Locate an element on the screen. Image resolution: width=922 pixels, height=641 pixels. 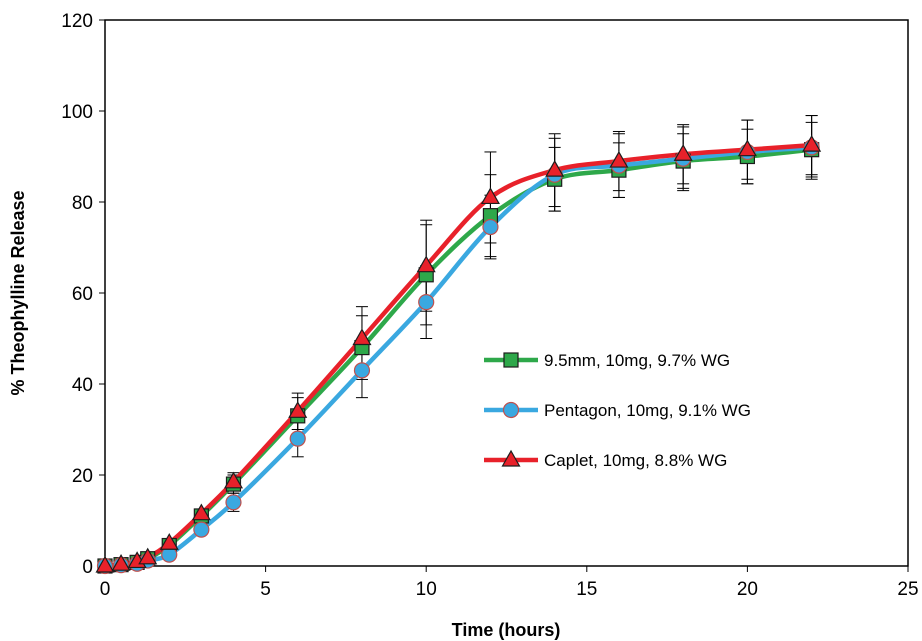
x-tick-label: 10 is located at coordinates (426, 589).